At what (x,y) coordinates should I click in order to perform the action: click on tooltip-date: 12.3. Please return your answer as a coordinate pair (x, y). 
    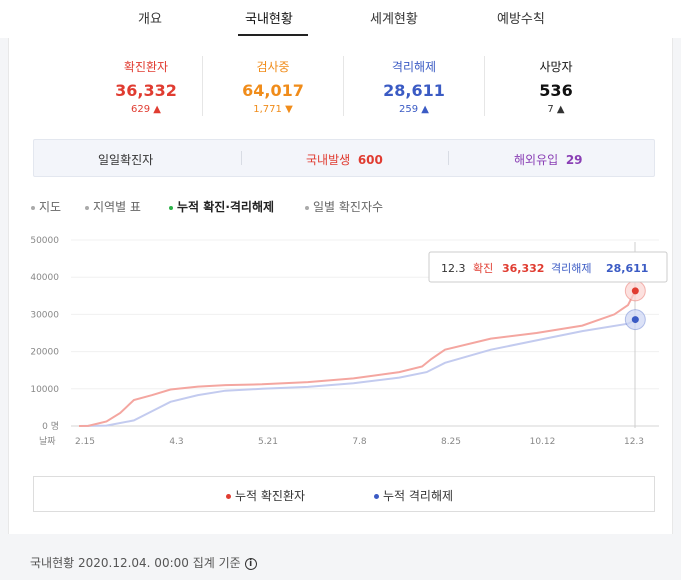
    Looking at the image, I should click on (453, 268).